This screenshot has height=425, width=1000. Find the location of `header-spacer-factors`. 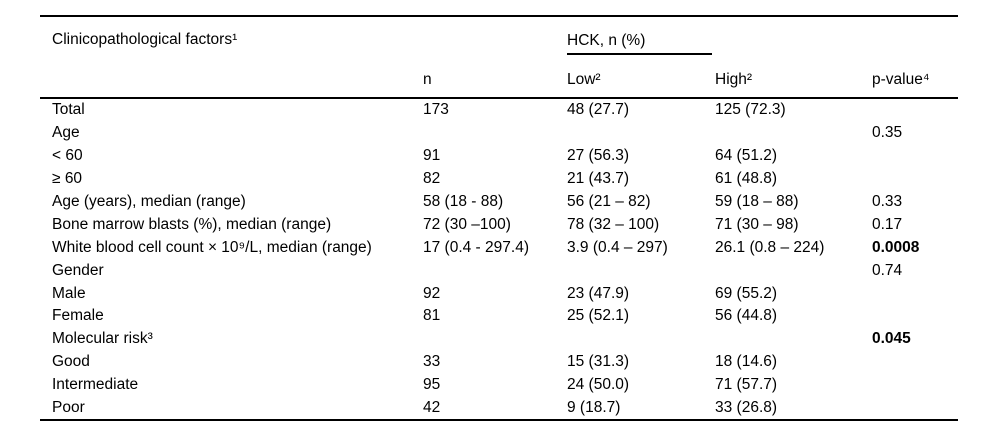

header-spacer-factors is located at coordinates (225, 78).